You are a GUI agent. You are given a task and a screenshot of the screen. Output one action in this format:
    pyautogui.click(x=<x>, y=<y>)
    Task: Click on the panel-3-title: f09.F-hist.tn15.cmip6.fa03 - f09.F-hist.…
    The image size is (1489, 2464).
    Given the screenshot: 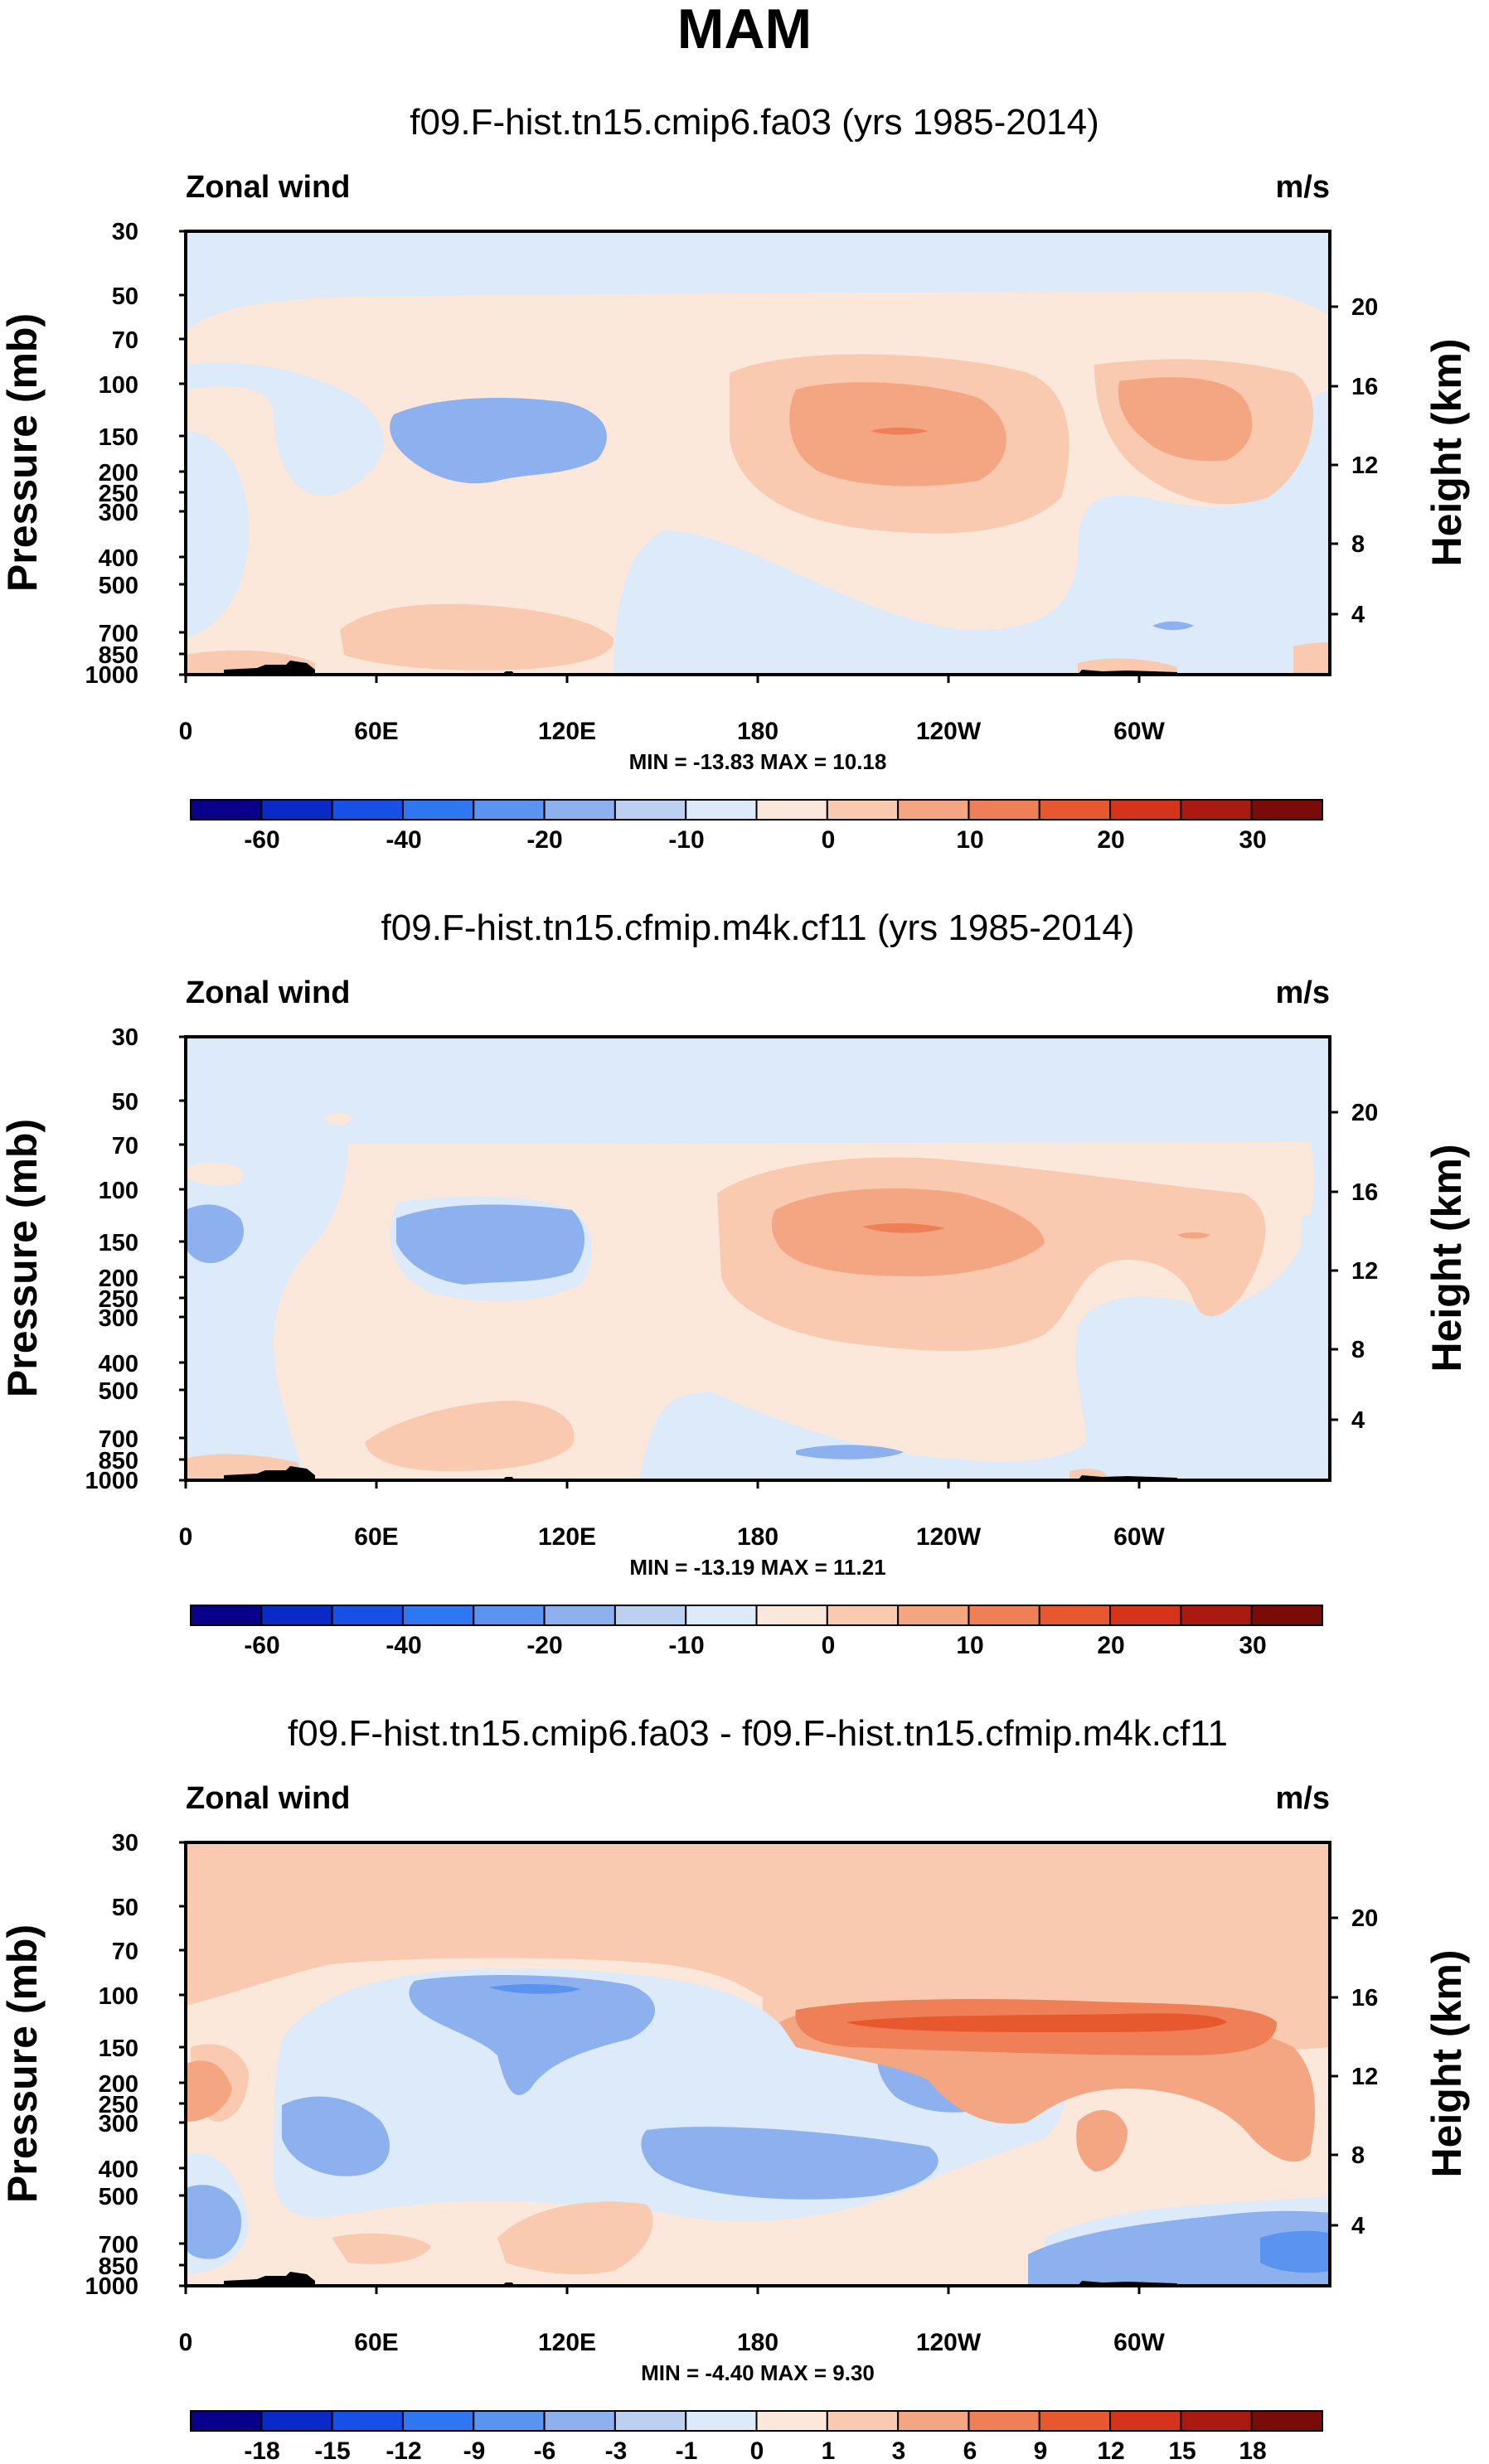 What is the action you would take?
    pyautogui.click(x=758, y=1733)
    